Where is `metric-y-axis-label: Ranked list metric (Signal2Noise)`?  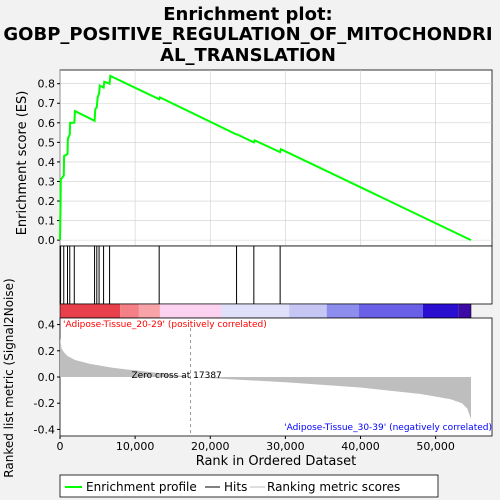 metric-y-axis-label: Ranked list metric (Signal2Noise) is located at coordinates (9, 377).